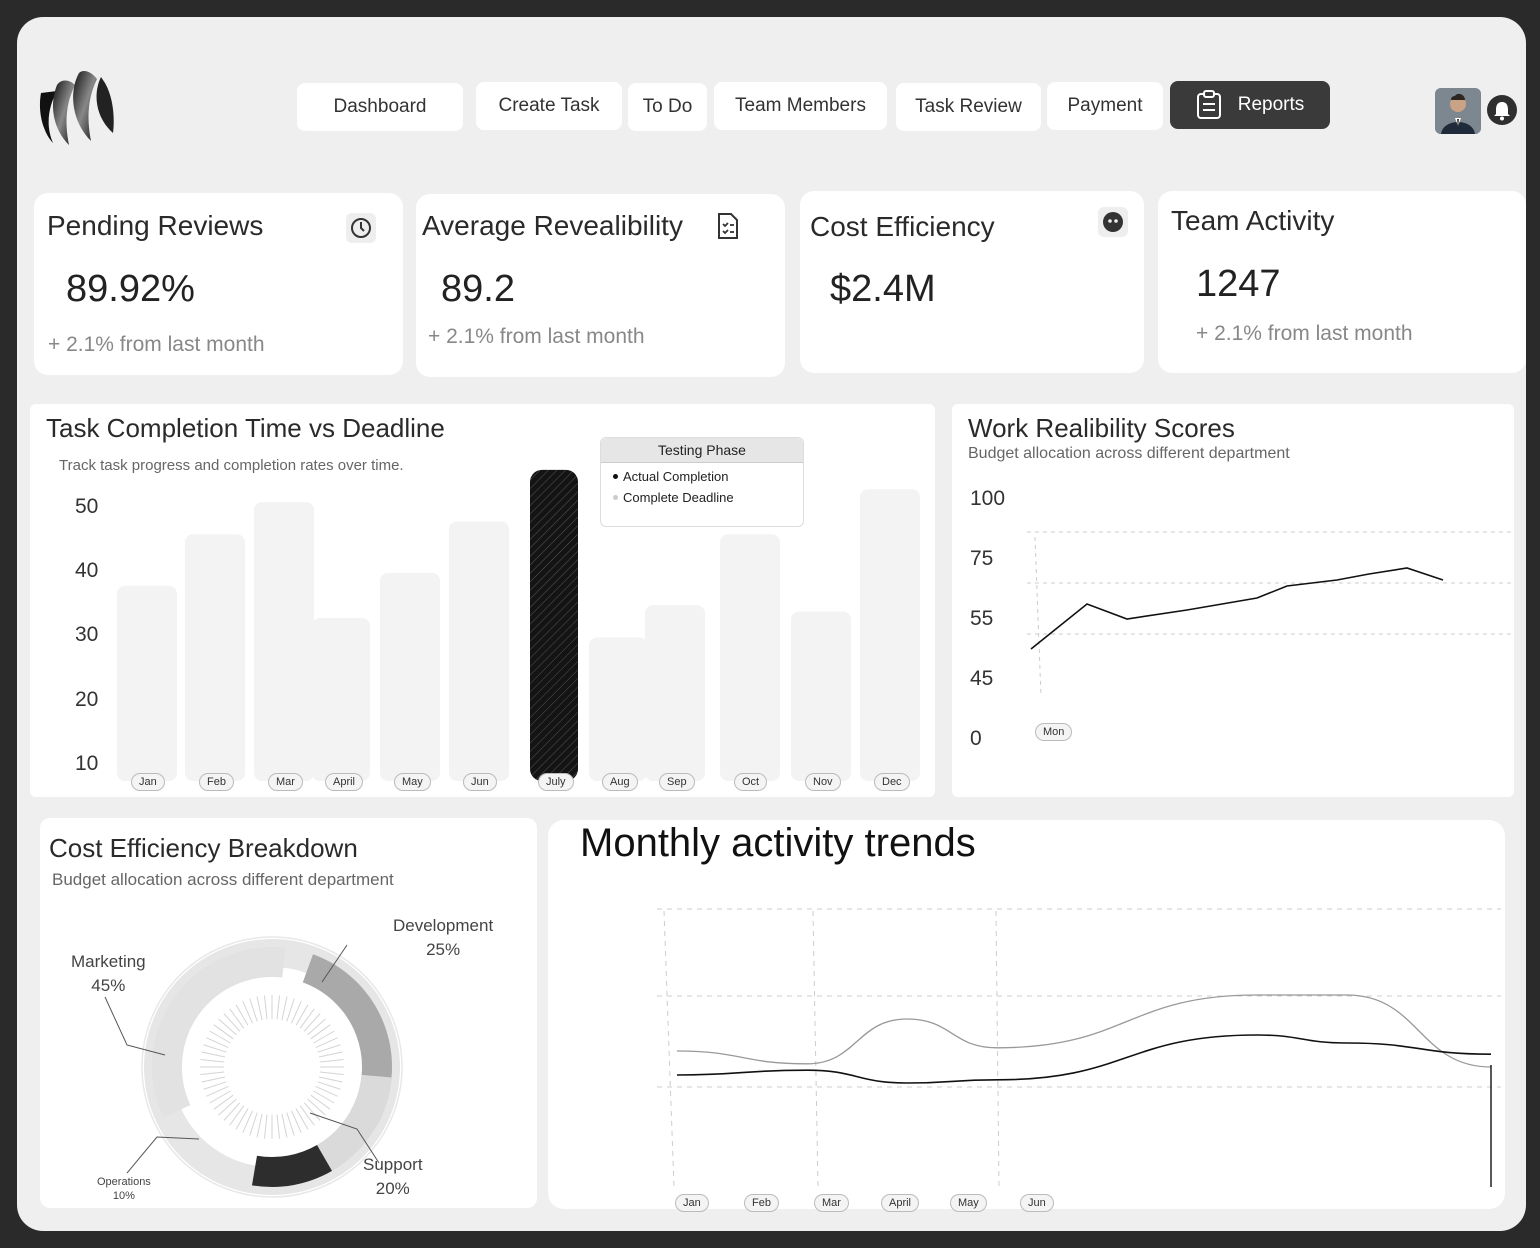  I want to click on bar-dec, so click(890, 635).